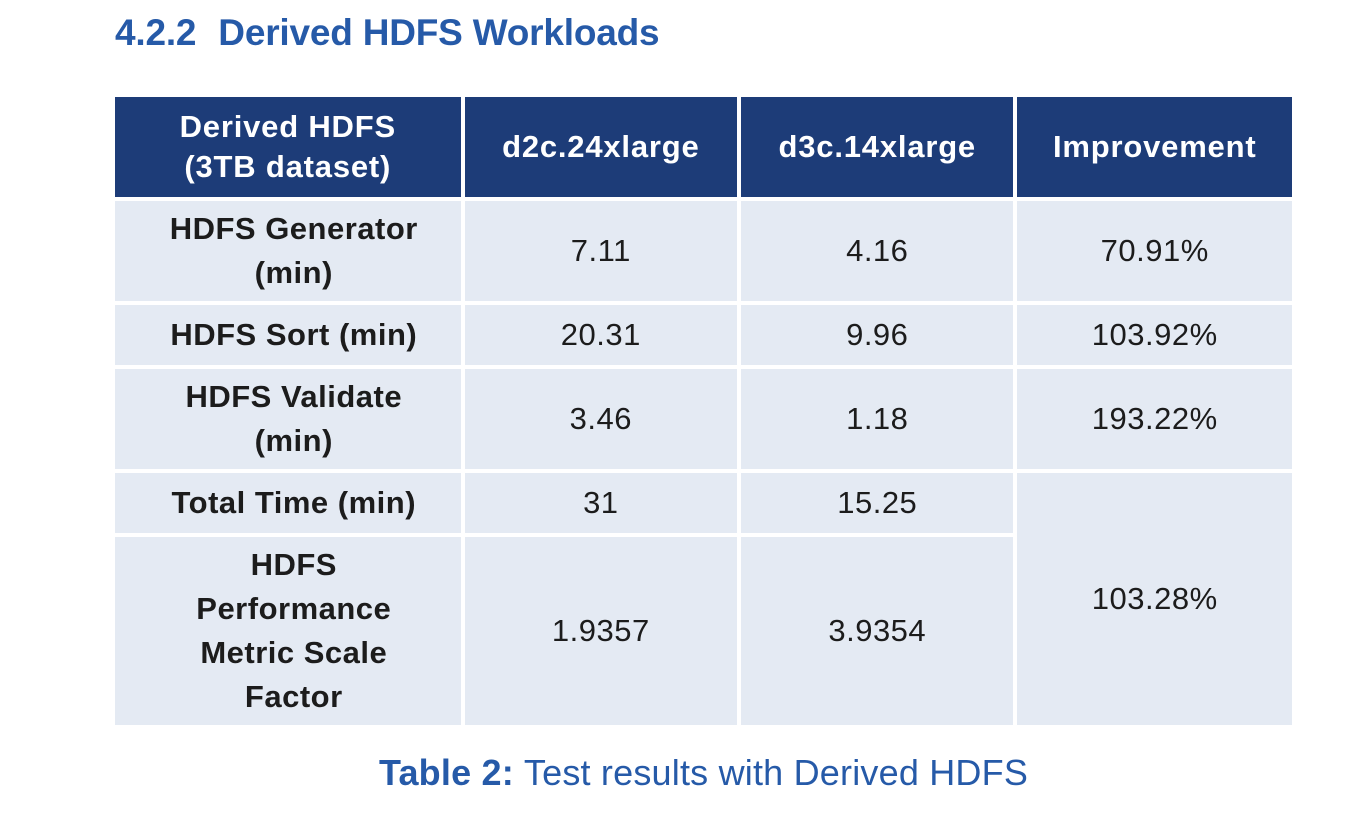 The image size is (1348, 822). What do you see at coordinates (288, 147) in the screenshot?
I see `header-cell-dataset: Derived HDFS (3TB dataset)` at bounding box center [288, 147].